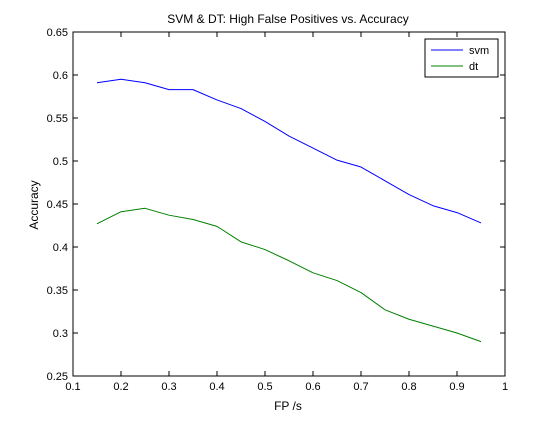 This screenshot has height=425, width=560. I want to click on x-tick-label: 0.7, so click(360, 387).